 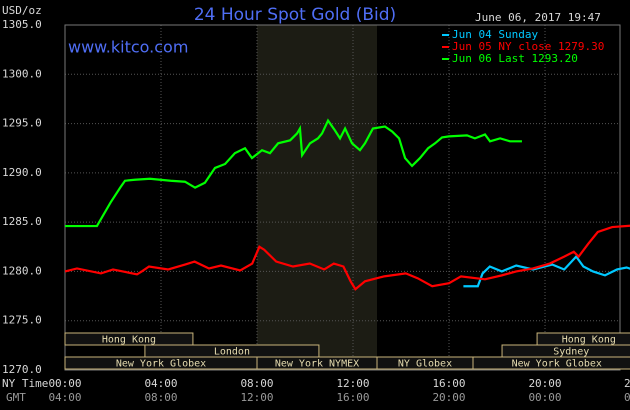 What do you see at coordinates (22, 320) in the screenshot?
I see `y-tick-label: 1275.0` at bounding box center [22, 320].